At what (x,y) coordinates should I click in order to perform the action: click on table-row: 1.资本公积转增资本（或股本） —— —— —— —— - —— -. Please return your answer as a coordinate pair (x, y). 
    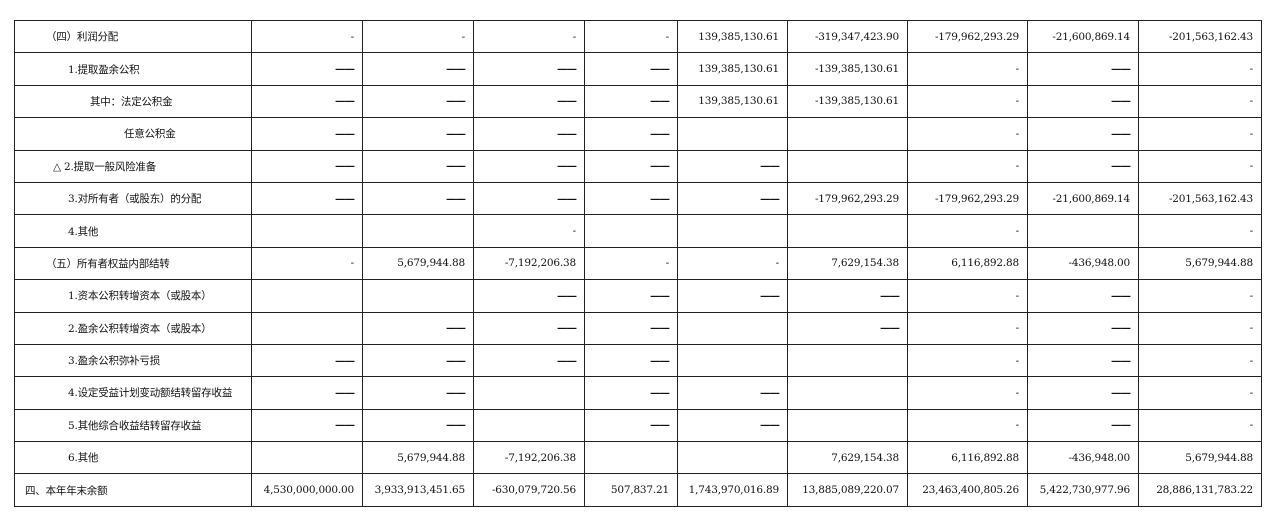
    Looking at the image, I should click on (638, 296).